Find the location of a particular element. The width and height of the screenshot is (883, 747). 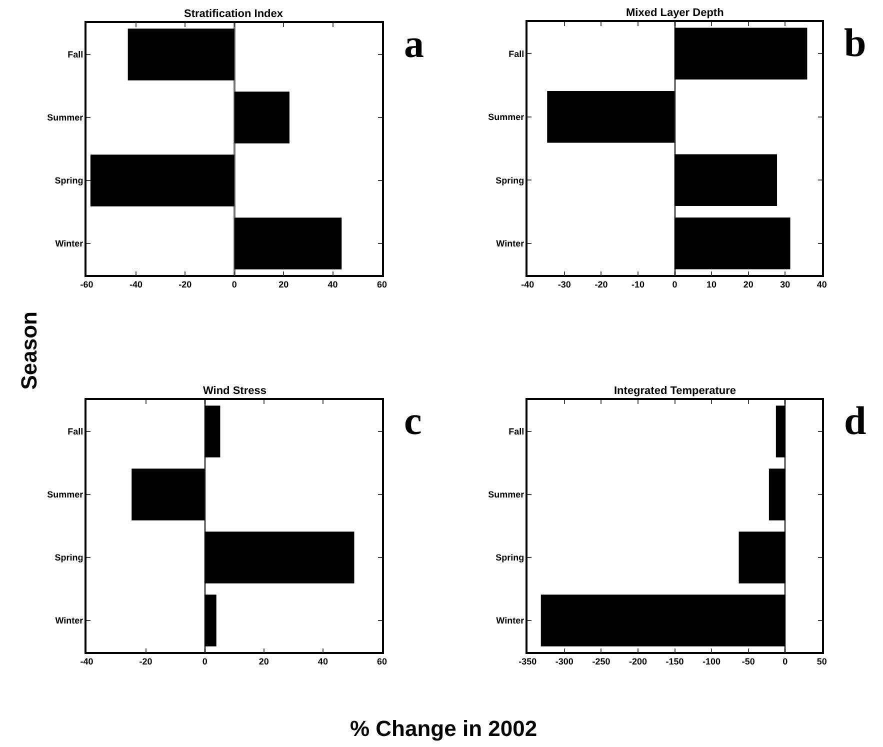

x-tick-label: -100 is located at coordinates (711, 661).